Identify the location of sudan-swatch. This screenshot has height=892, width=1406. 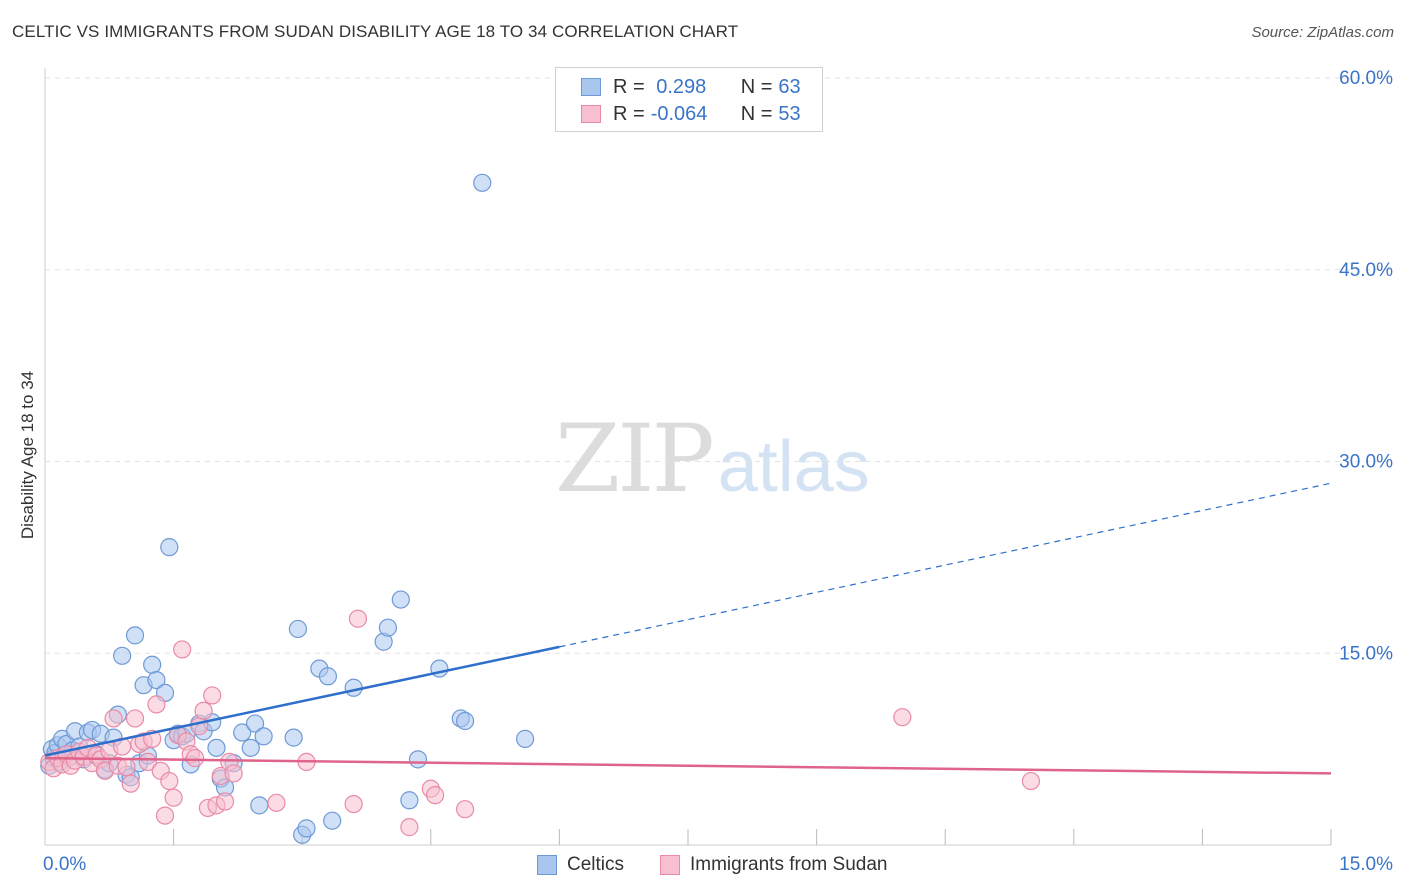
(591, 114).